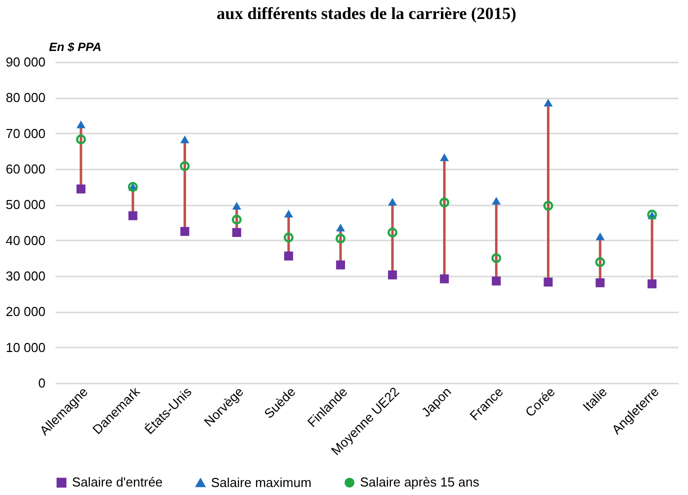 Image resolution: width=688 pixels, height=495 pixels. What do you see at coordinates (42, 383) in the screenshot?
I see `y-tick-label: 0` at bounding box center [42, 383].